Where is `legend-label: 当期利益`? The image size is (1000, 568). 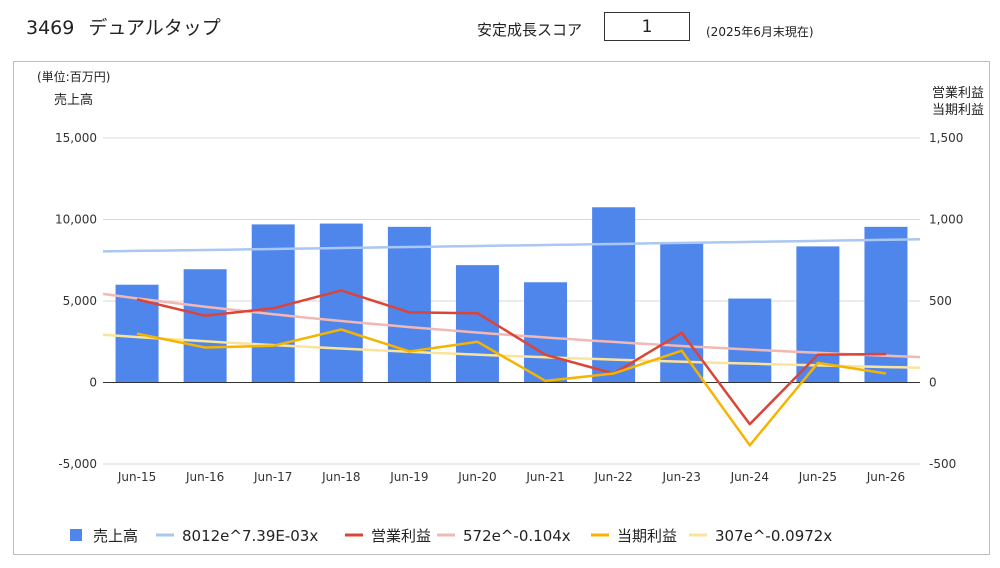 legend-label: 当期利益 is located at coordinates (647, 536).